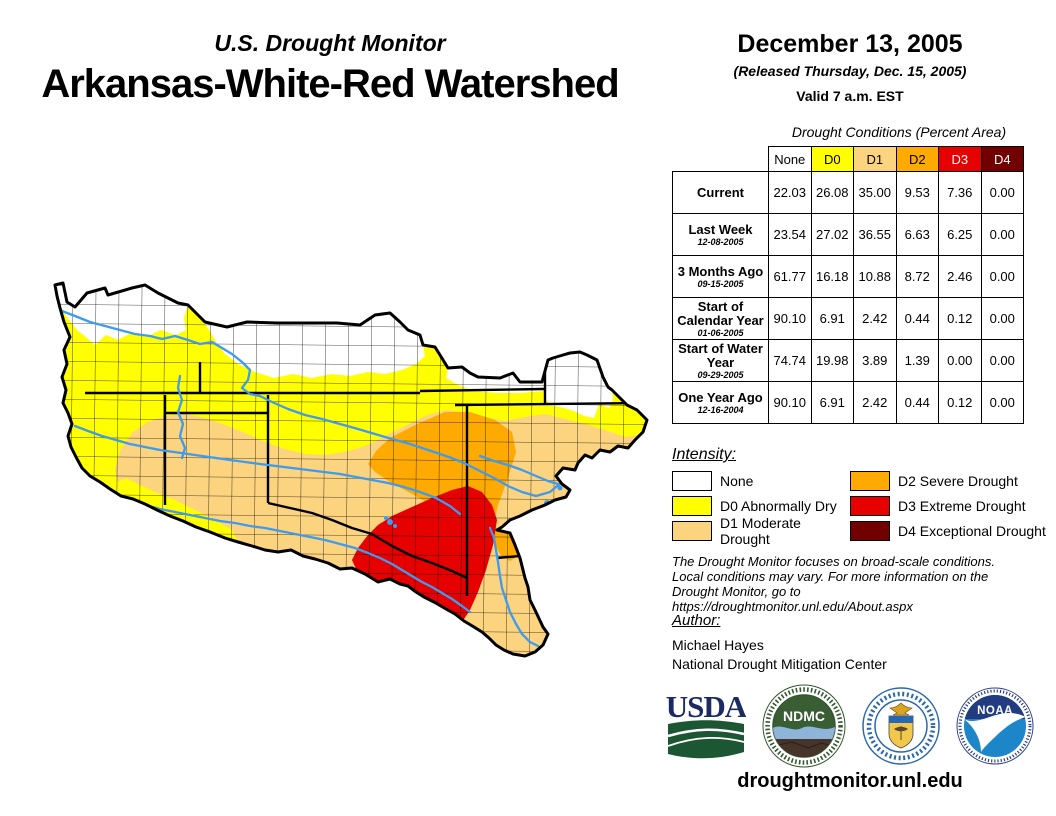  Describe the element at coordinates (832, 276) in the screenshot. I see `value-cell: 16.18` at that location.